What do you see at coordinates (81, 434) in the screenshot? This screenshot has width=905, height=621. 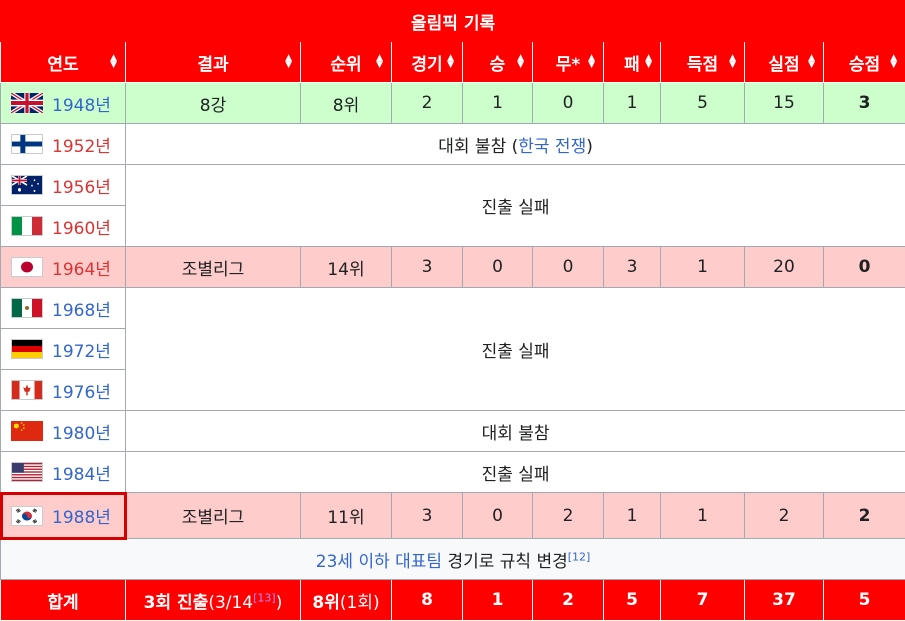 I see `year-link: 1980년` at bounding box center [81, 434].